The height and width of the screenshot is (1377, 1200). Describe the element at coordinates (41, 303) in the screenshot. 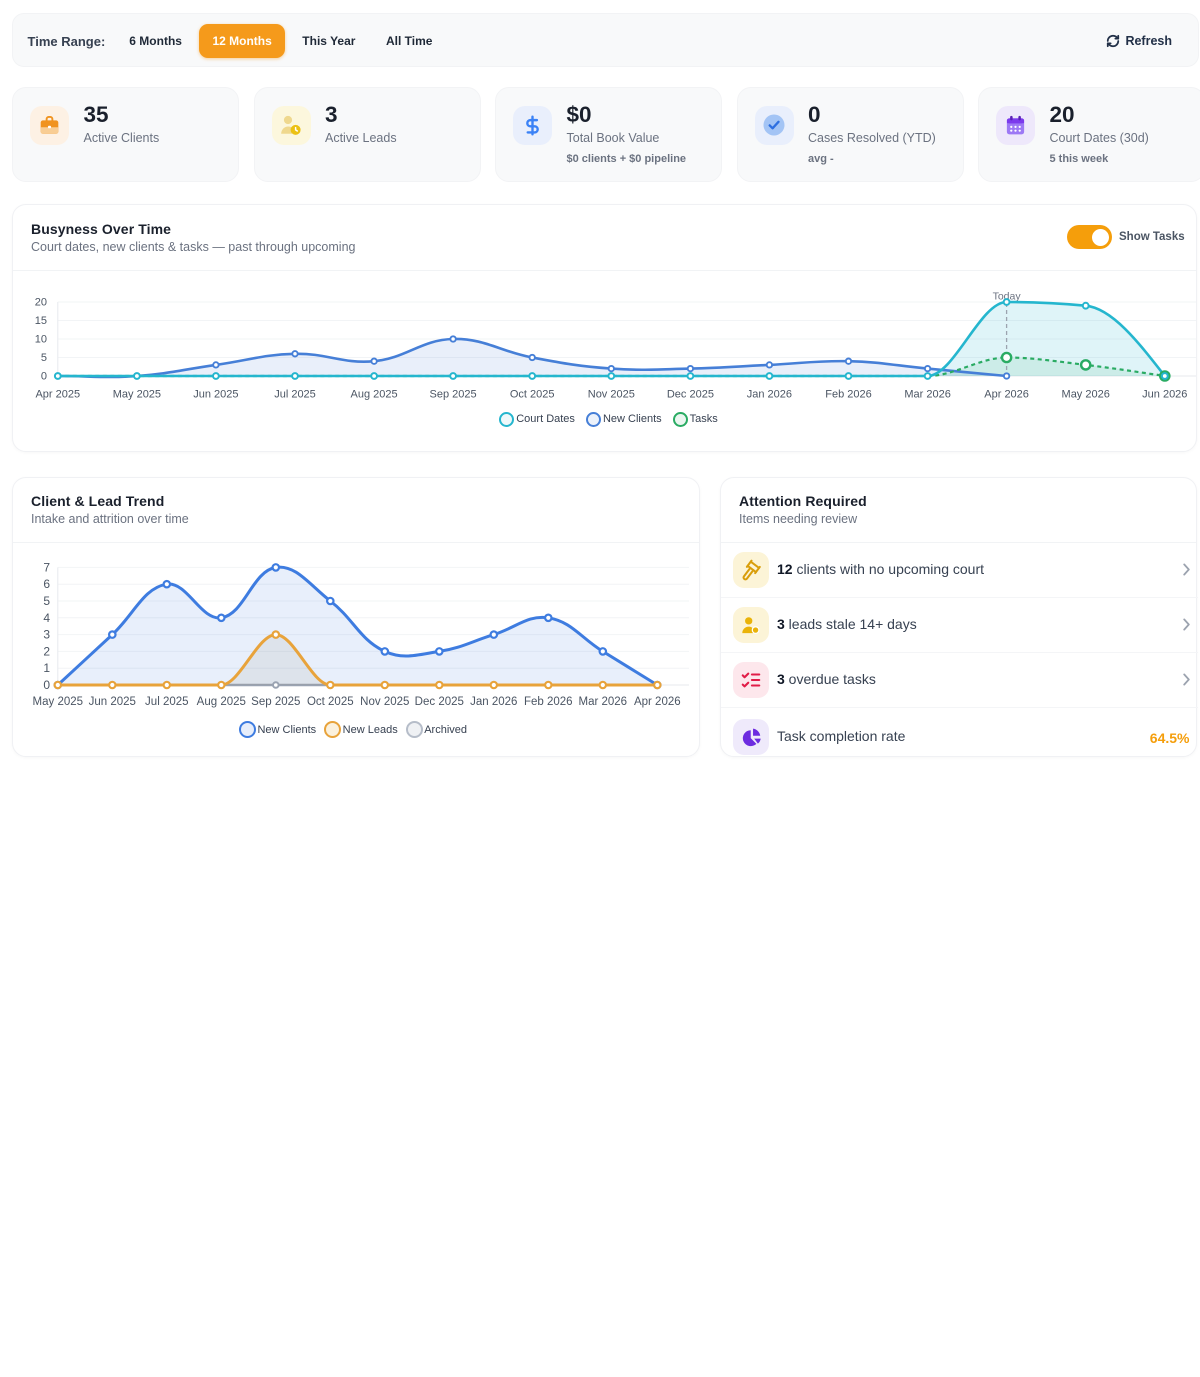

I see `svg-text: 20` at that location.